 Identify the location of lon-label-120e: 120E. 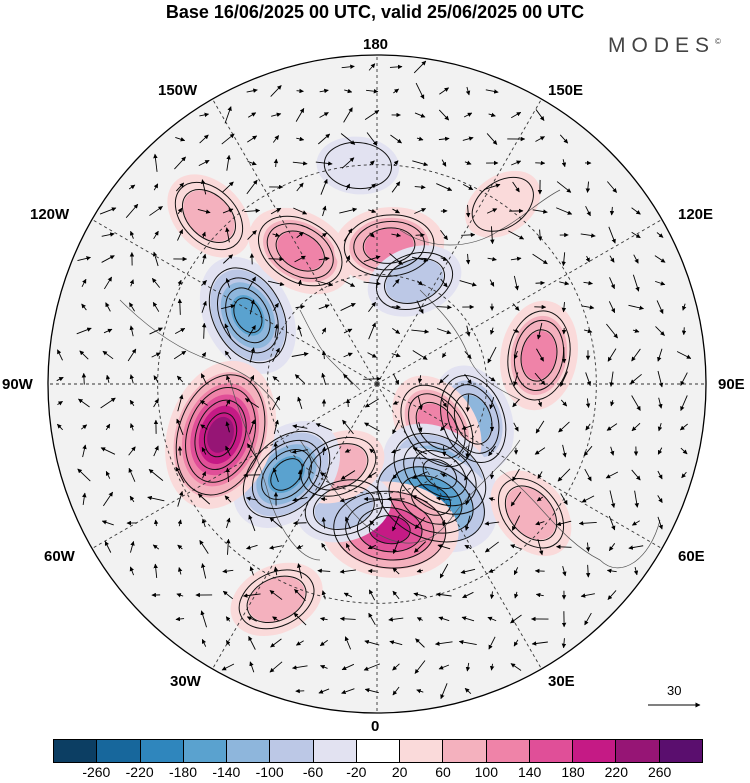
(696, 214).